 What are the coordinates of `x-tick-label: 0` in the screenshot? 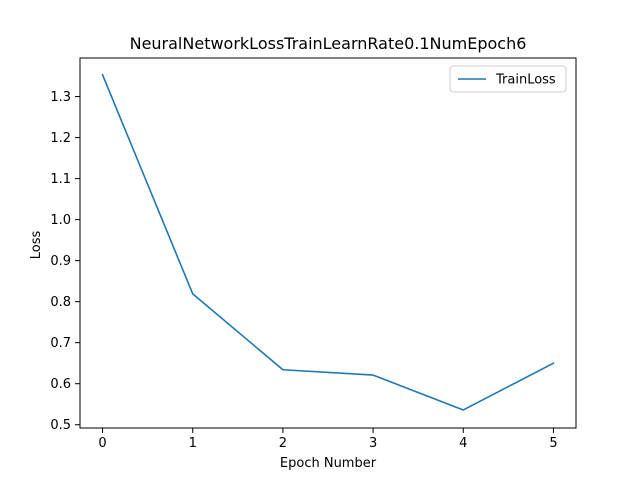 It's located at (102, 443).